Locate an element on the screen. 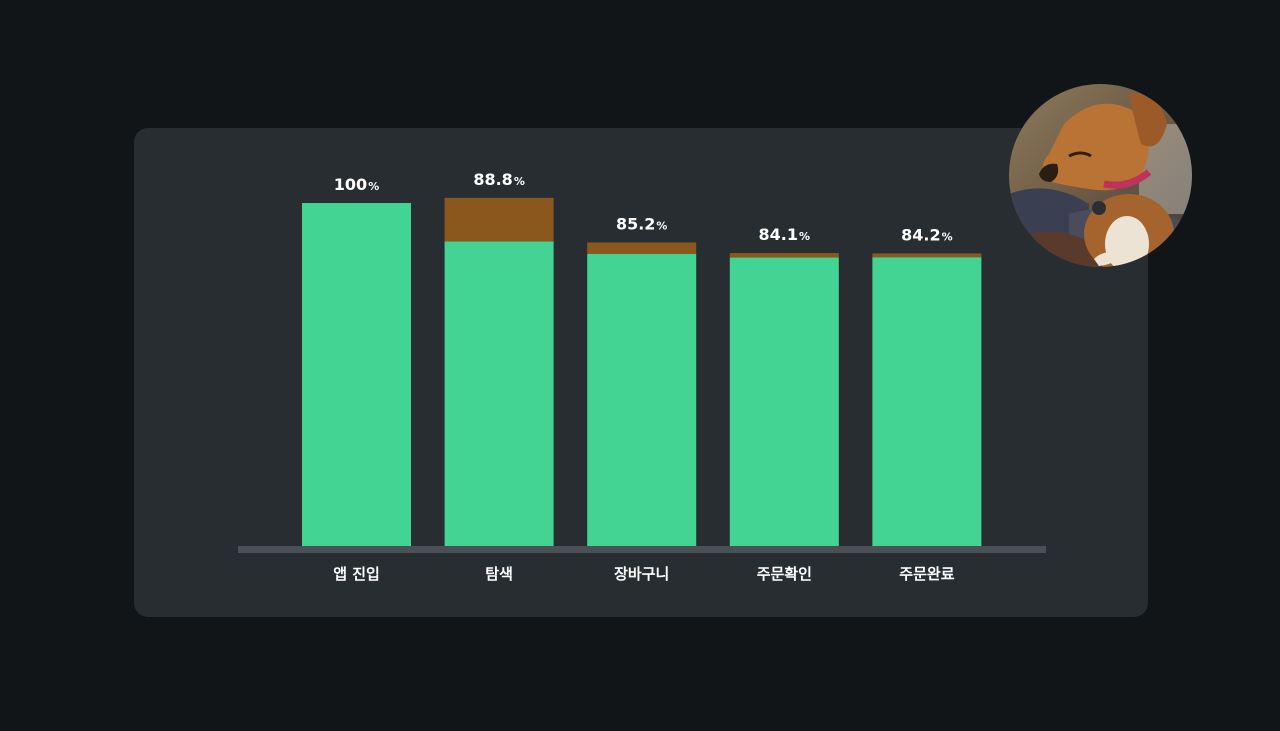  value-label-0: 100% is located at coordinates (356, 184).